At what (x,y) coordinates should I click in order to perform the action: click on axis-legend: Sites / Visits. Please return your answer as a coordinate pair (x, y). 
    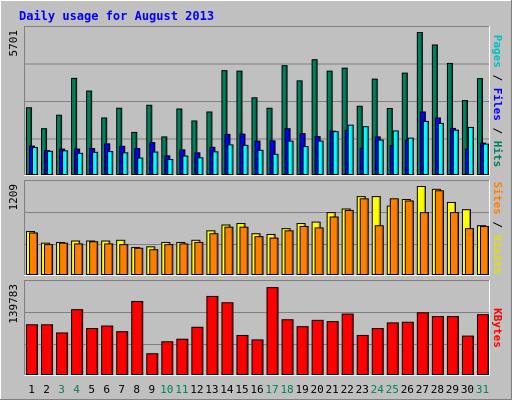
    Looking at the image, I should click on (497, 228).